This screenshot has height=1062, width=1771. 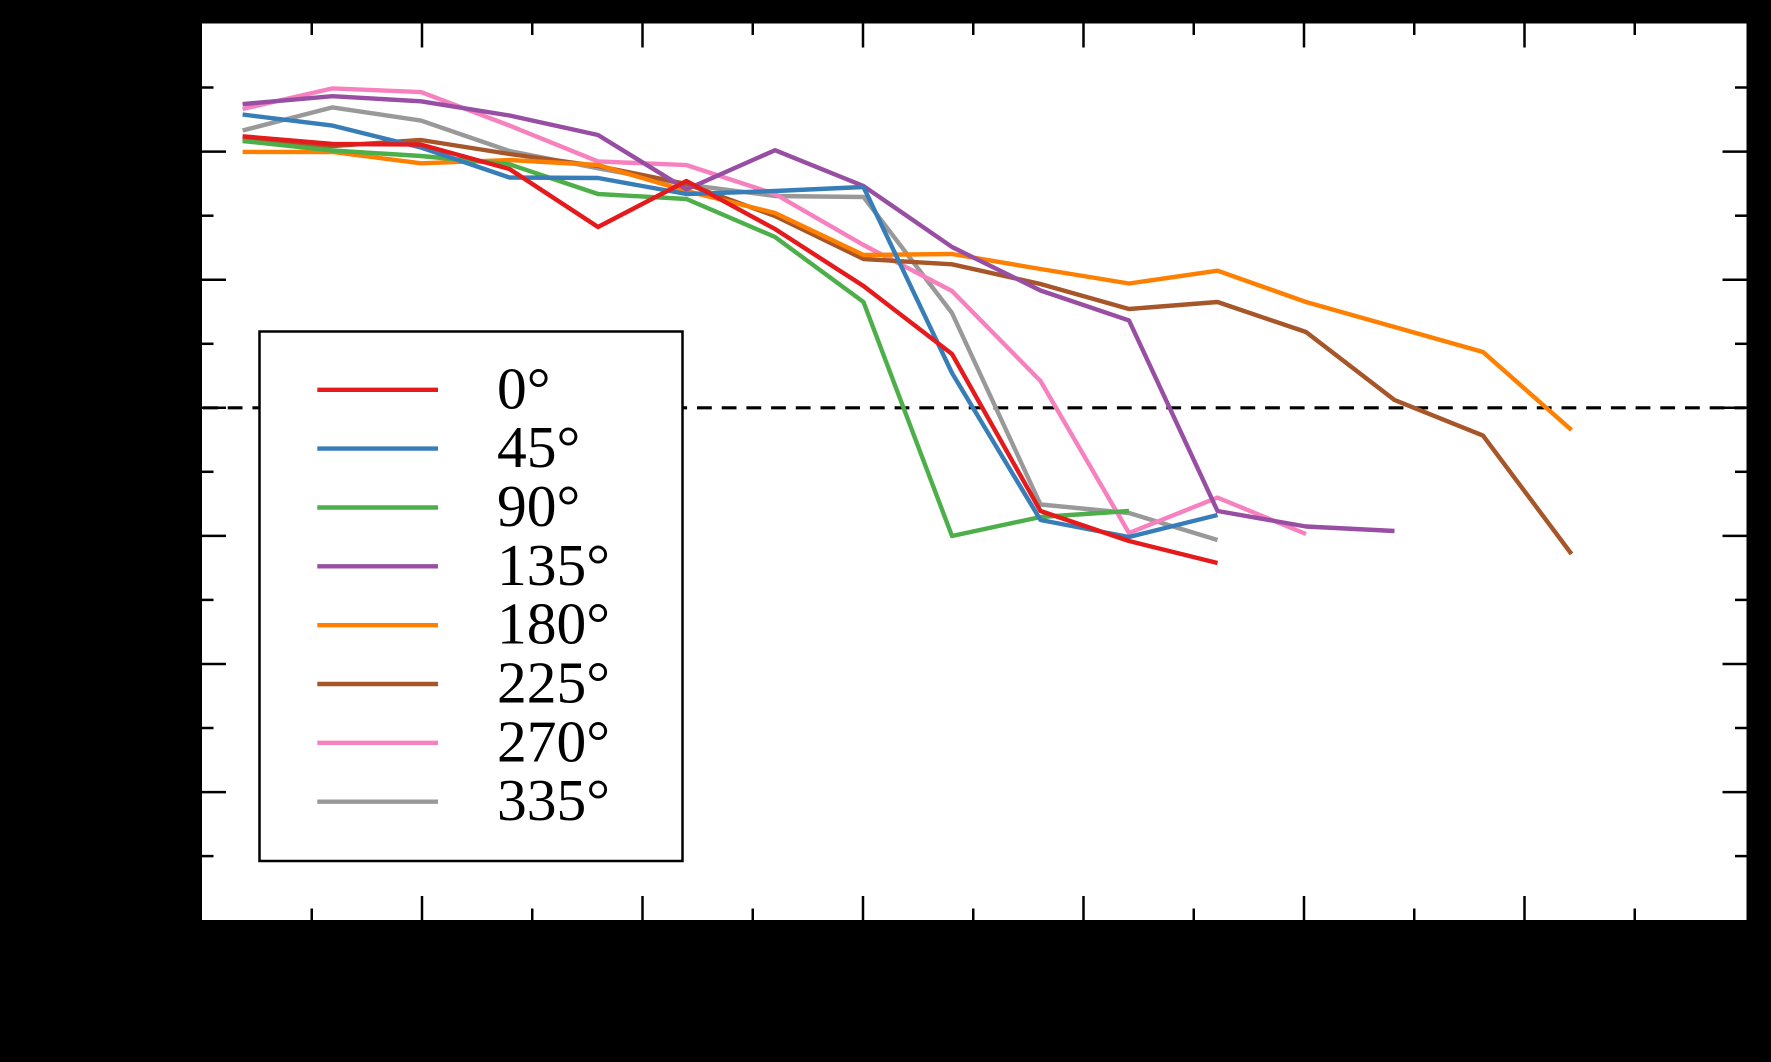 What do you see at coordinates (553, 565) in the screenshot?
I see `svg-text: 135°` at bounding box center [553, 565].